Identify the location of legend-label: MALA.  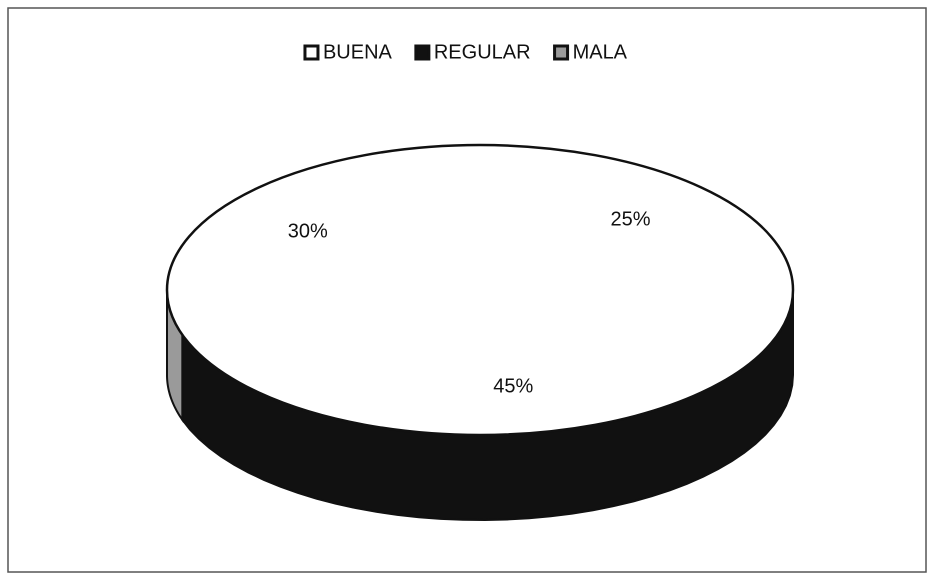
(600, 52).